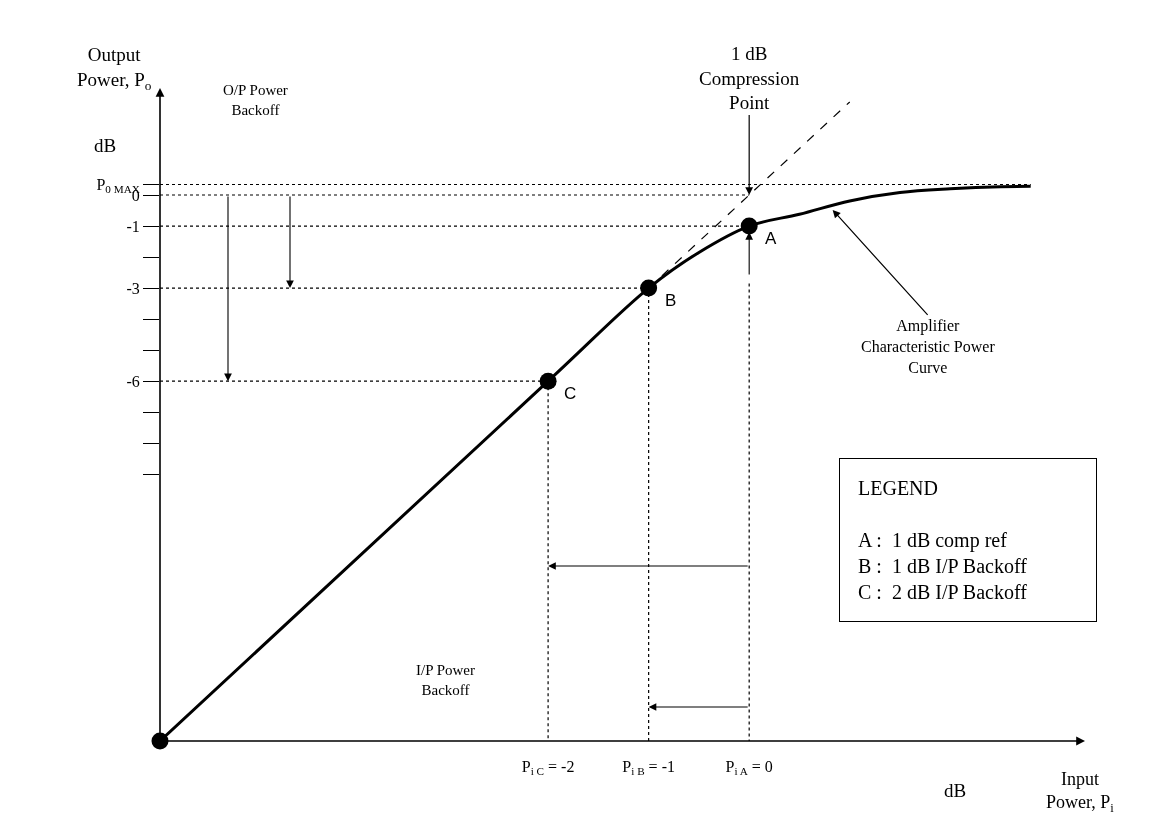 Image resolution: width=1149 pixels, height=818 pixels. I want to click on x-tick-label: P$_{i B}$ = -1, so click(648, 768).